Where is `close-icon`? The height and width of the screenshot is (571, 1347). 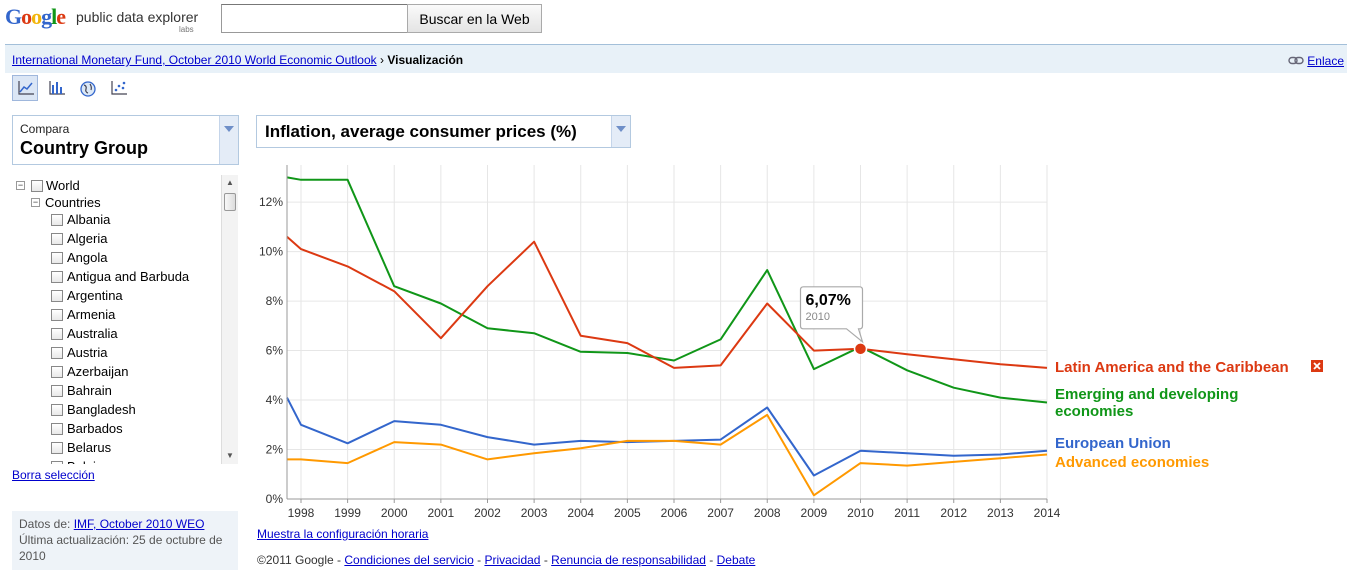 close-icon is located at coordinates (1317, 366).